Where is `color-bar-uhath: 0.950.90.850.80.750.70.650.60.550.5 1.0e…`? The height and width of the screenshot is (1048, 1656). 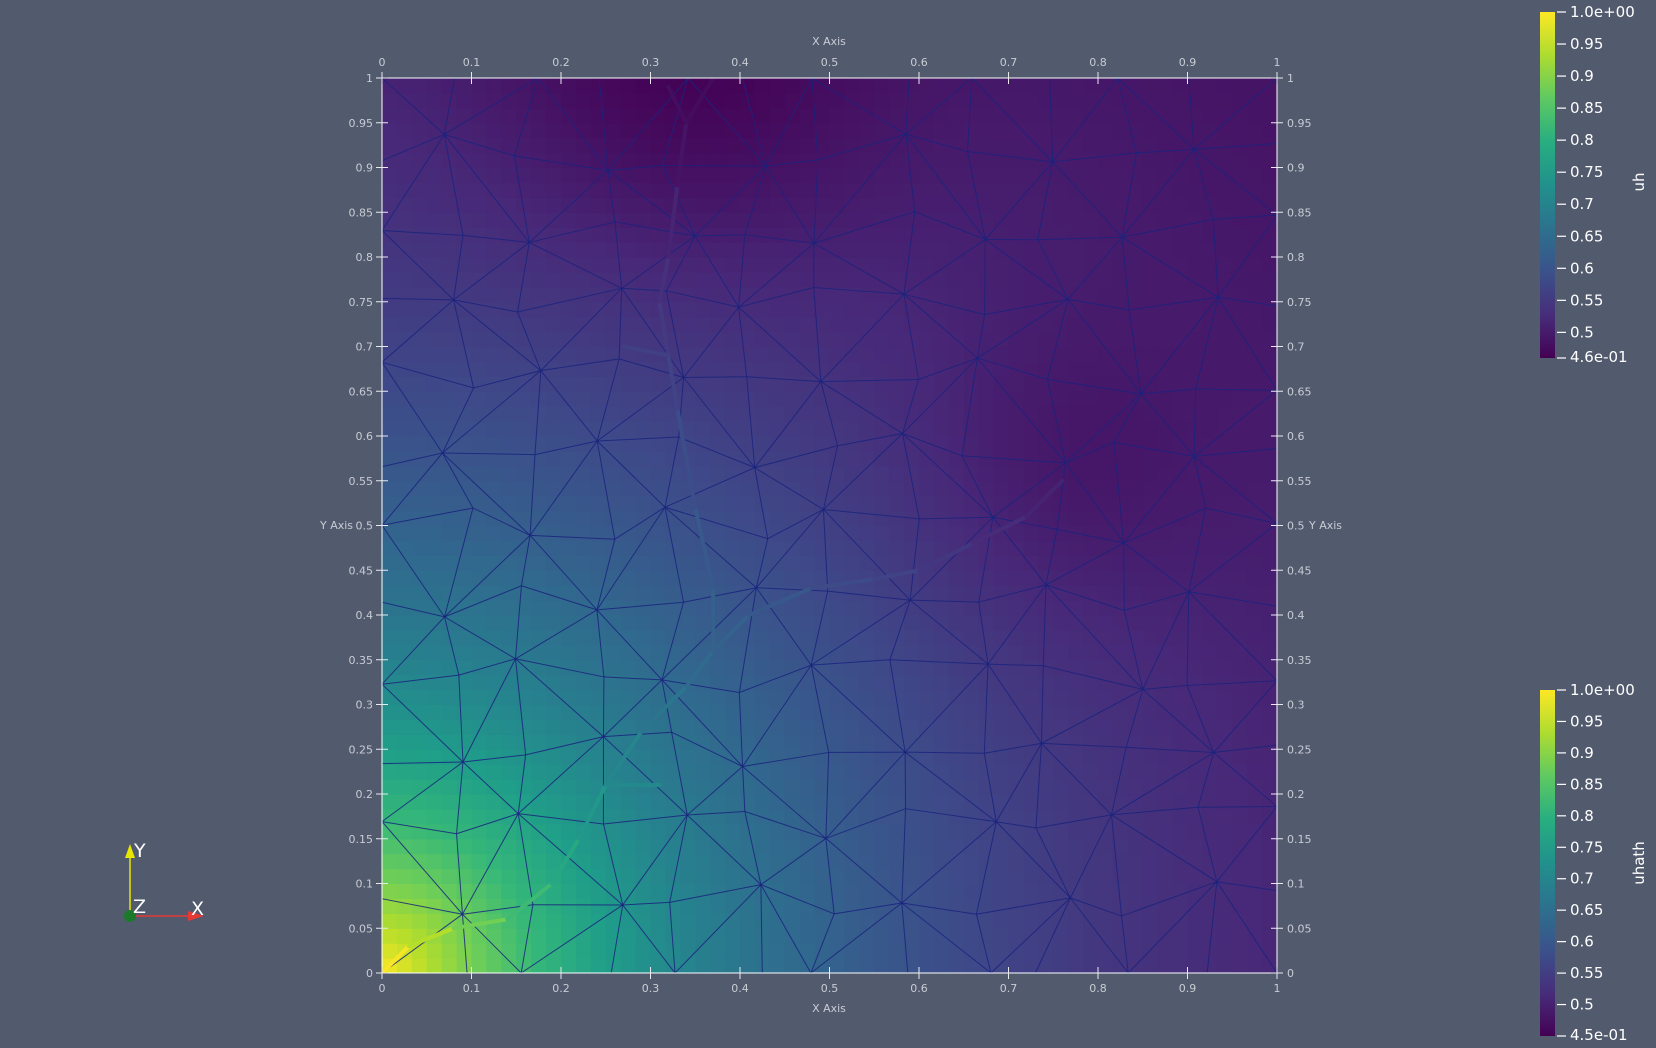 color-bar-uhath: 0.950.90.850.80.750.70.650.60.550.5 1.0e… is located at coordinates (1594, 862).